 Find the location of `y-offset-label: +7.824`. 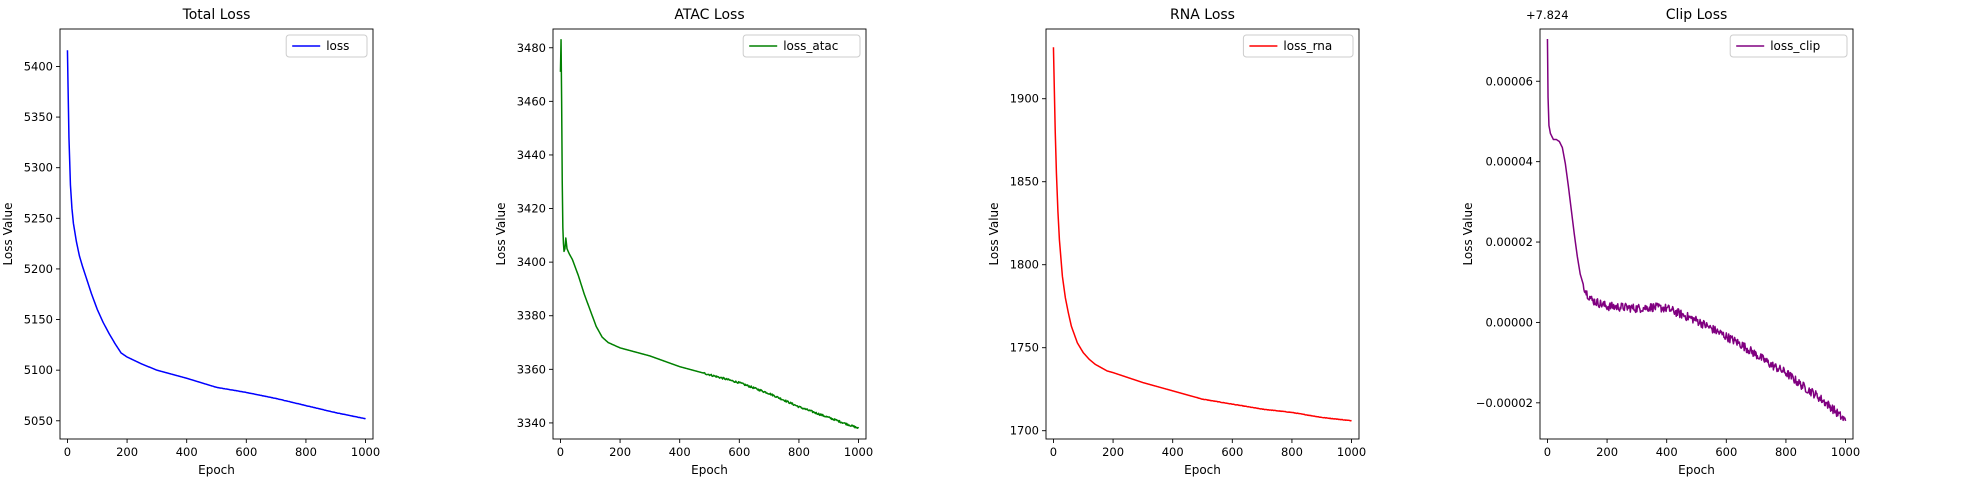

y-offset-label: +7.824 is located at coordinates (1547, 15).